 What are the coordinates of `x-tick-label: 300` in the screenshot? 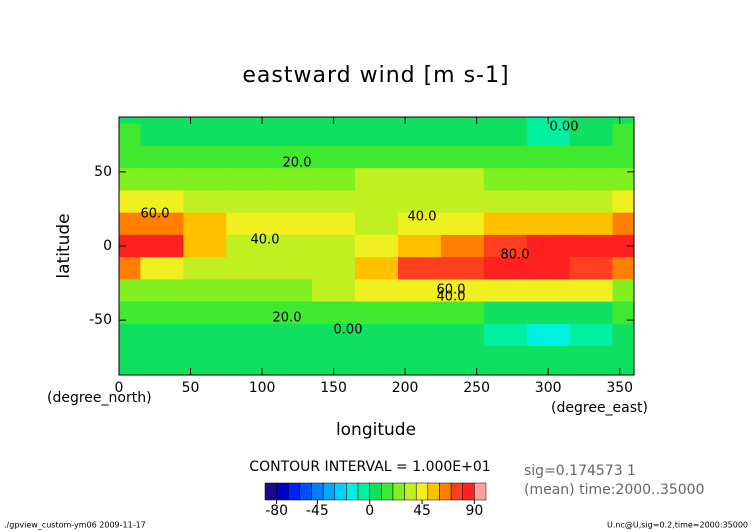 It's located at (548, 388).